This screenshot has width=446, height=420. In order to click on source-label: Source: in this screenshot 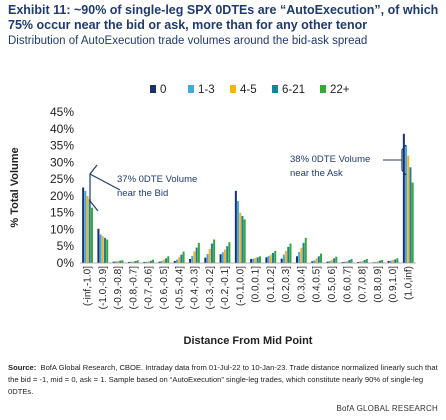, I will do `click(22, 367)`.